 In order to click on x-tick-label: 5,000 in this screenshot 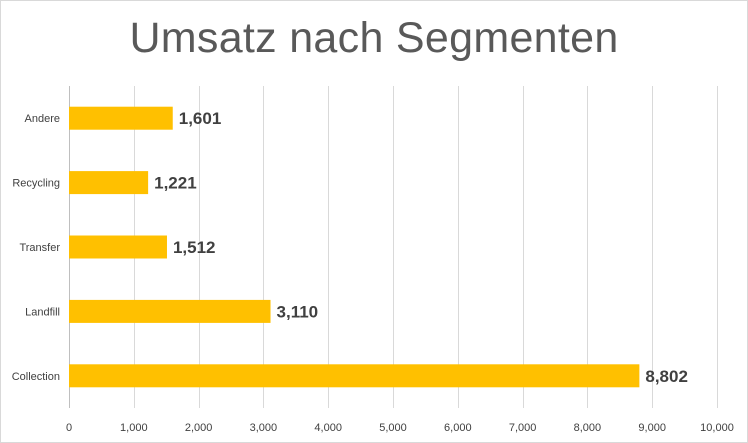, I will do `click(393, 428)`.